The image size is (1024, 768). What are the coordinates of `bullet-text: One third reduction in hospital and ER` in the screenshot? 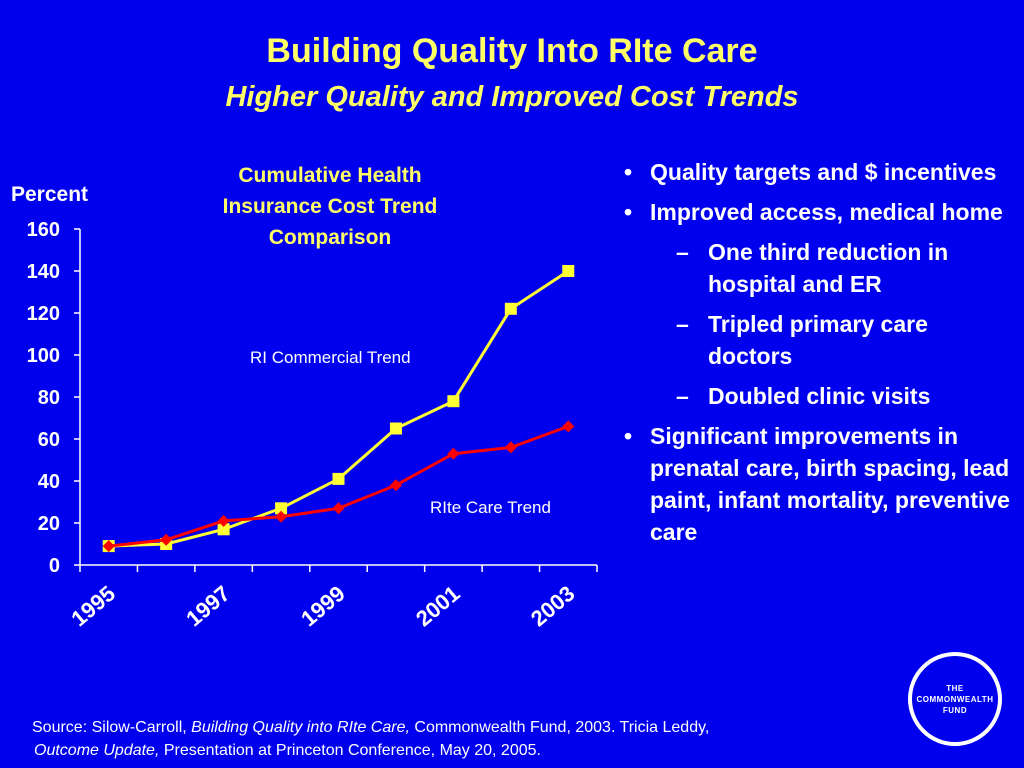 It's located at (828, 268).